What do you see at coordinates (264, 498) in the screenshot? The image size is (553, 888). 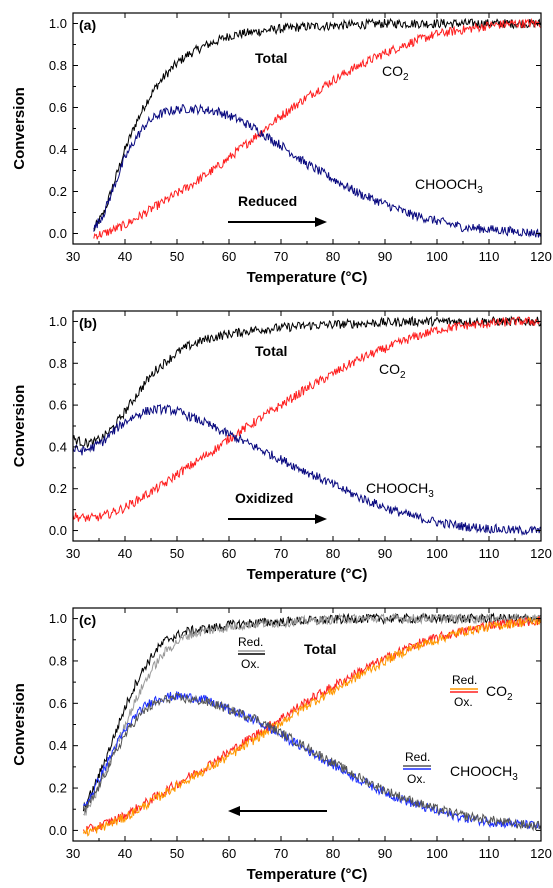 I see `oxidized-label: Oxidized` at bounding box center [264, 498].